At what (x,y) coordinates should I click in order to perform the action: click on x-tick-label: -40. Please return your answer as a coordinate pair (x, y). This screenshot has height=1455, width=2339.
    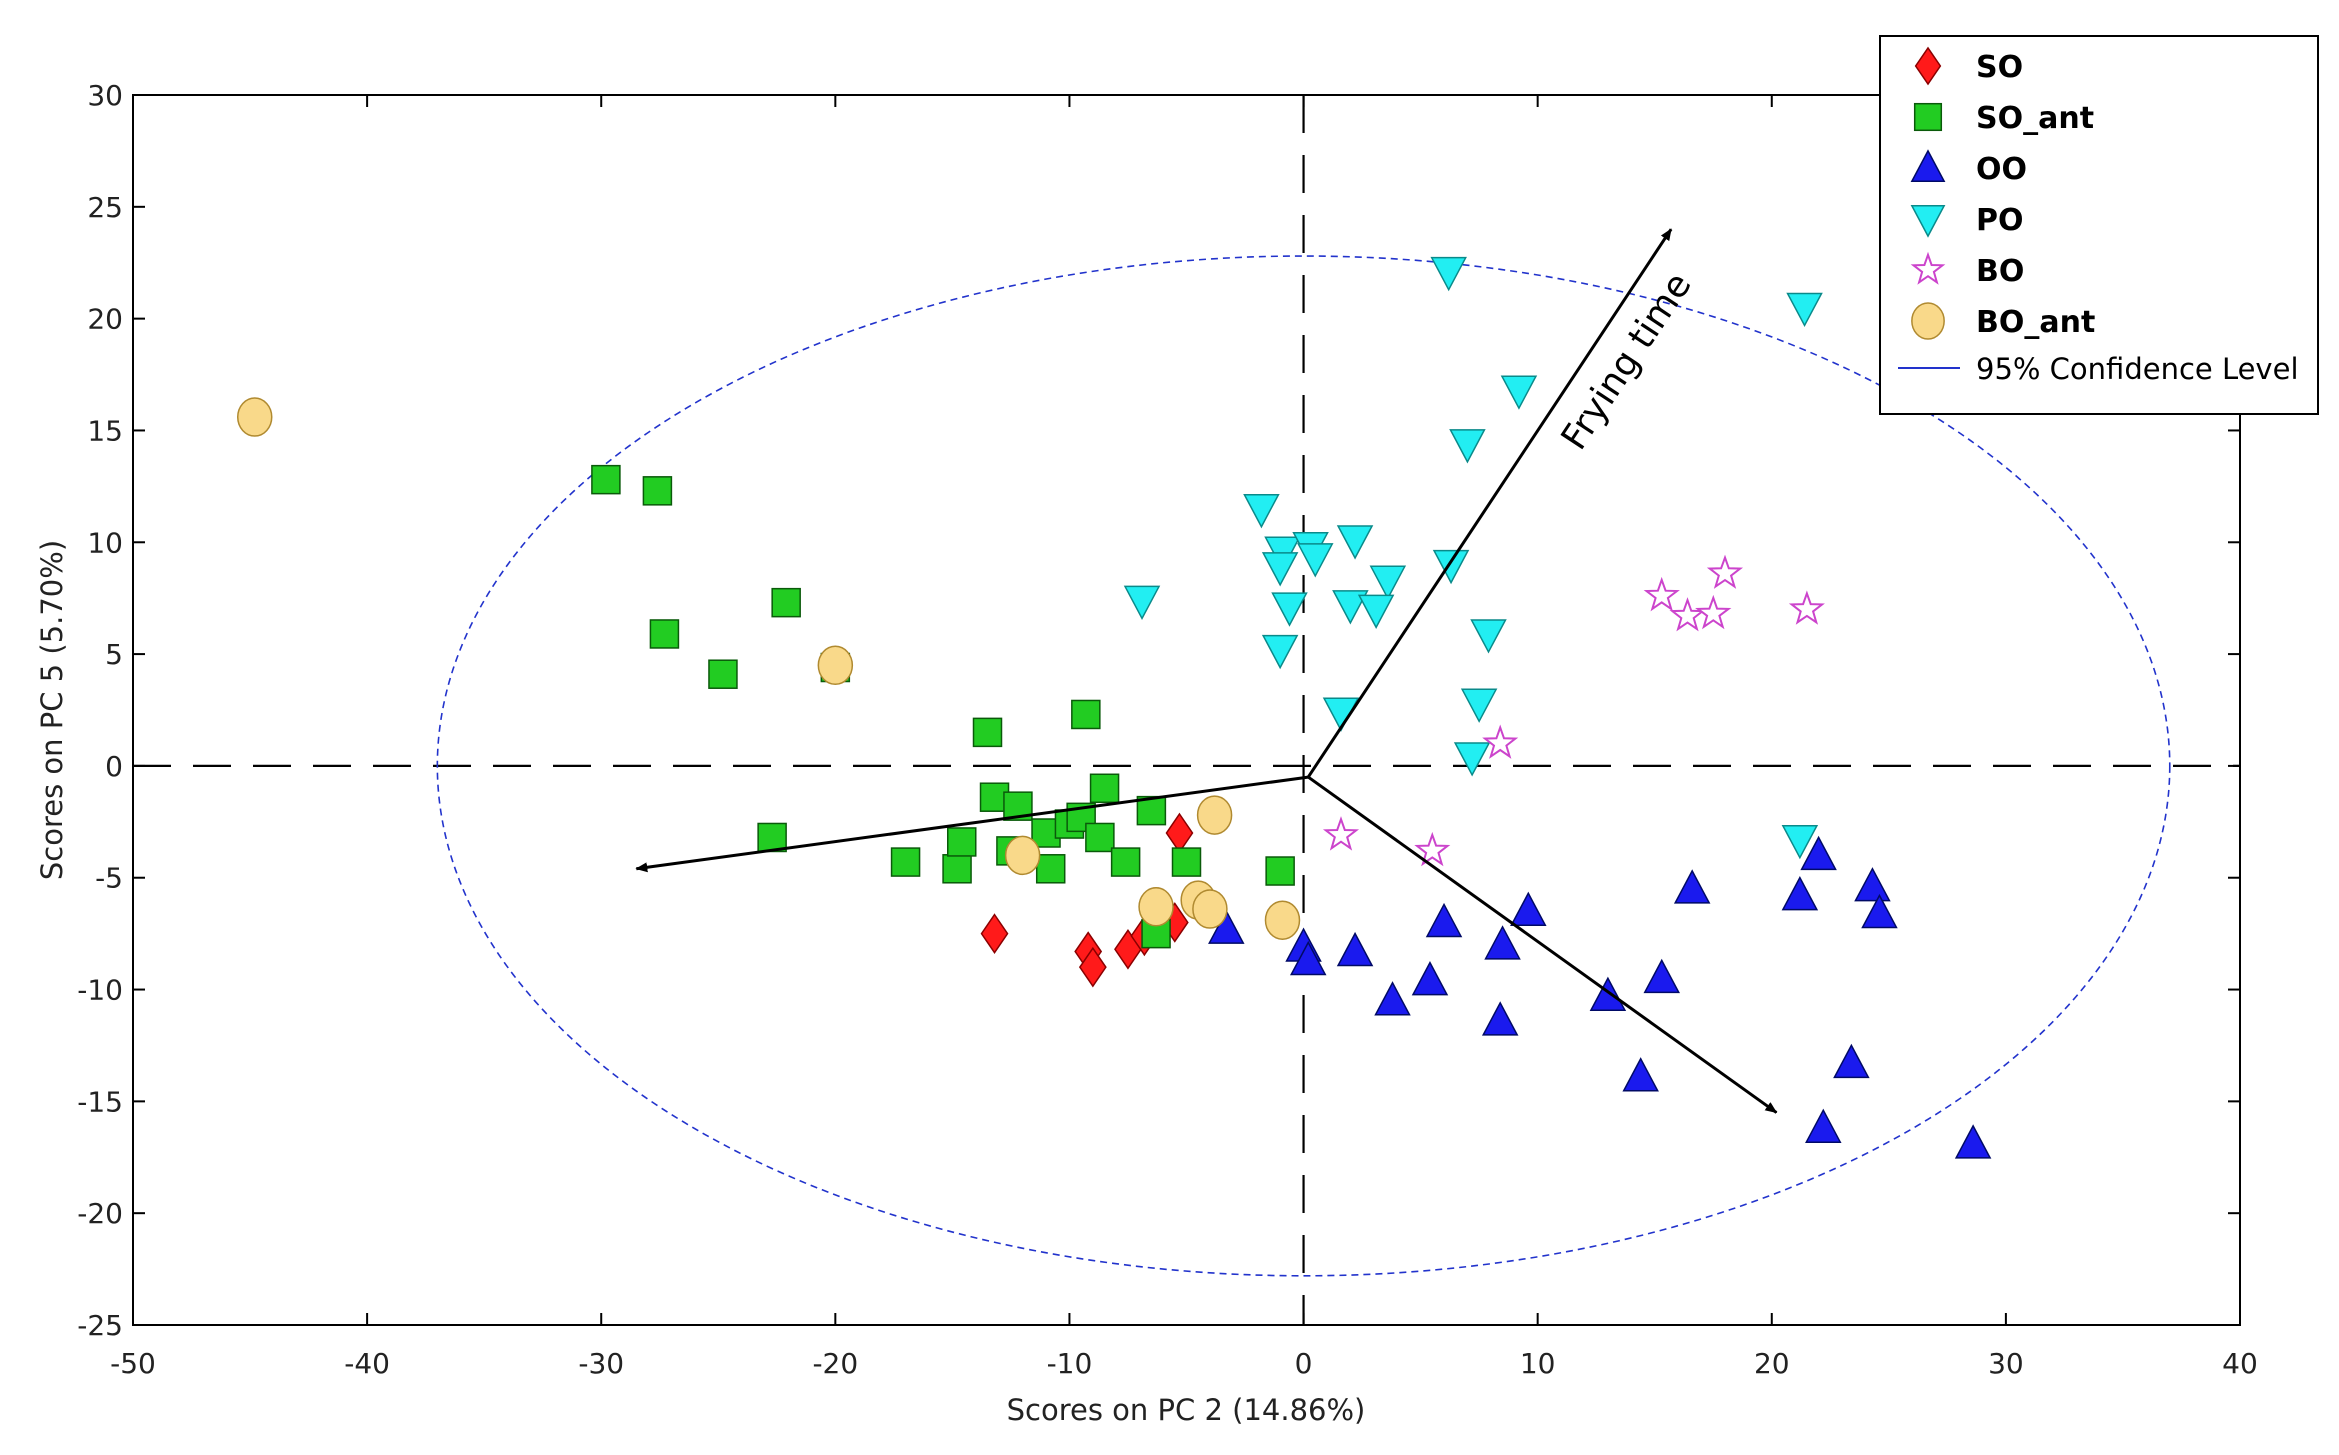
    Looking at the image, I should click on (367, 1363).